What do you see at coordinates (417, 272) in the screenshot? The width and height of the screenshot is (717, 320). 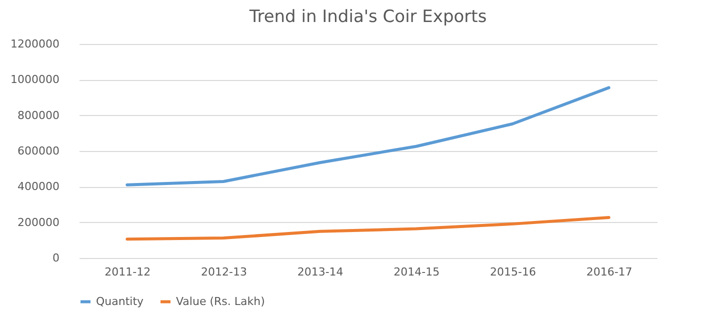 I see `x-tick-label: 2014-15` at bounding box center [417, 272].